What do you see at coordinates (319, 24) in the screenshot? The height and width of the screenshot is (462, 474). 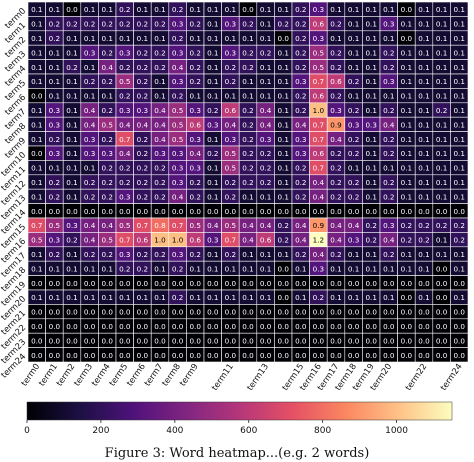 I see `cell-value-label: 0.6` at bounding box center [319, 24].